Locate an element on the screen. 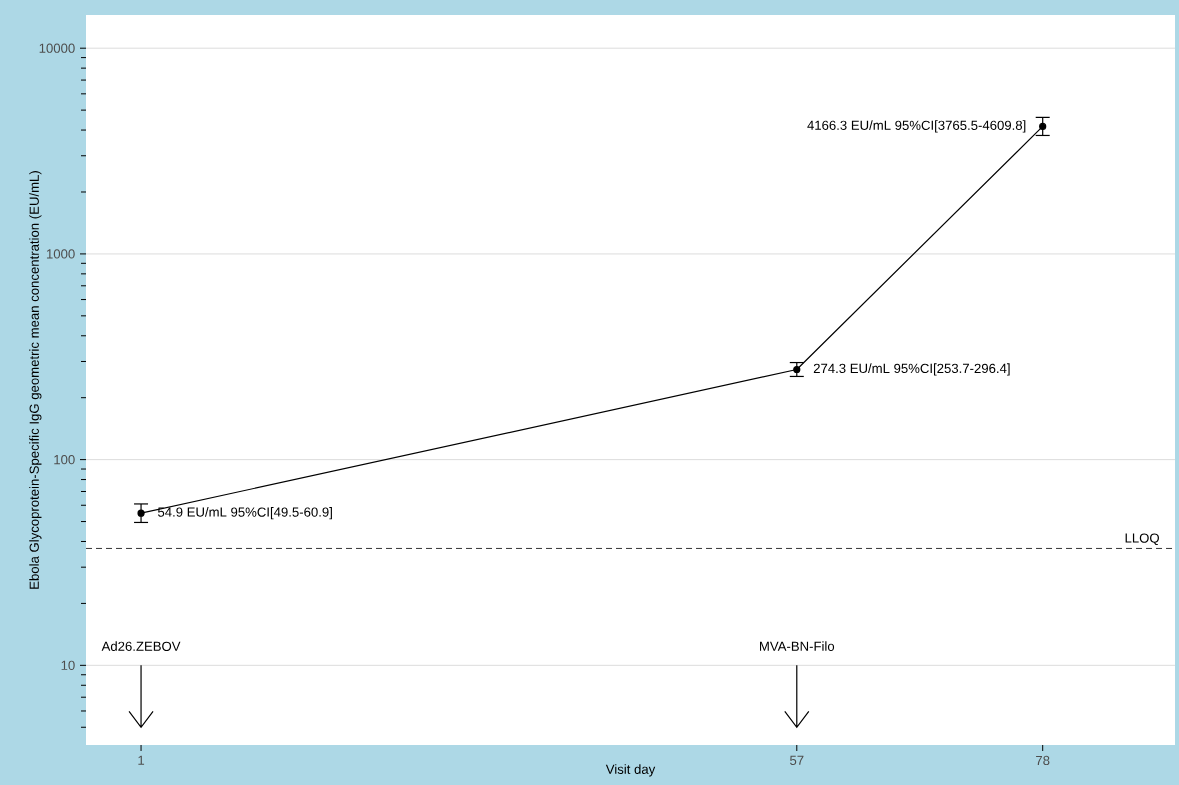 The image size is (1179, 785). x-tick-label: 1 is located at coordinates (141, 760).